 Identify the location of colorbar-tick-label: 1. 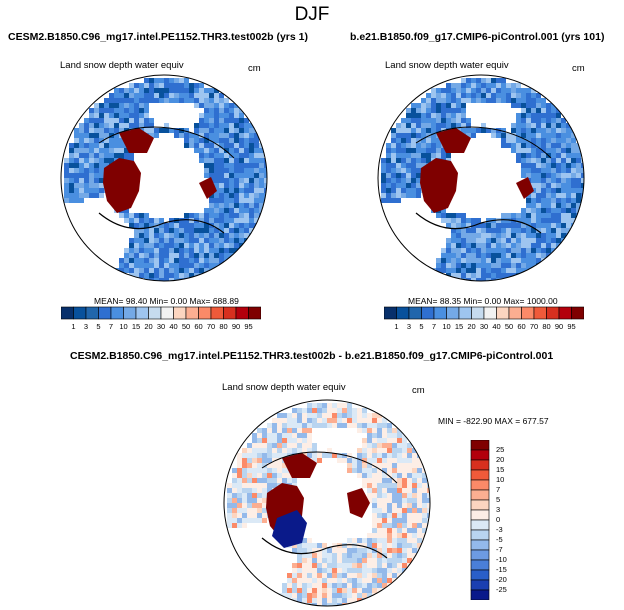
(73, 326).